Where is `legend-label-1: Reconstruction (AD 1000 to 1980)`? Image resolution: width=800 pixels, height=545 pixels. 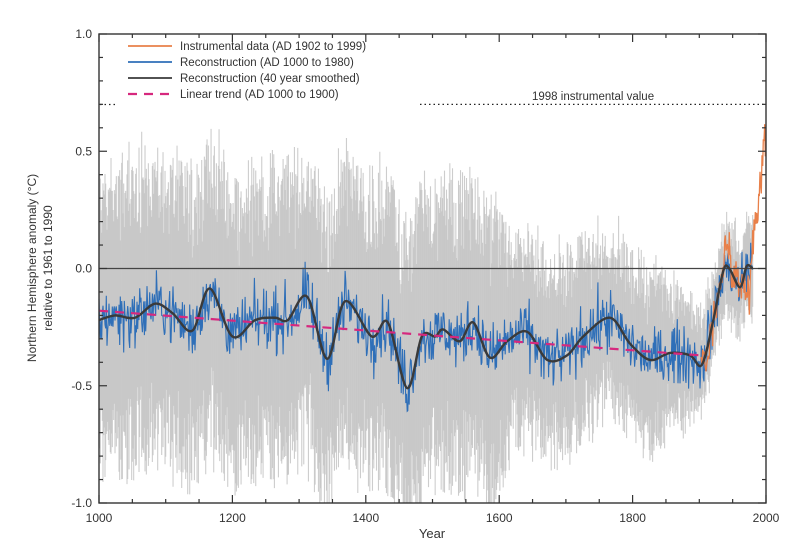
legend-label-1: Reconstruction (AD 1000 to 1980) is located at coordinates (267, 63).